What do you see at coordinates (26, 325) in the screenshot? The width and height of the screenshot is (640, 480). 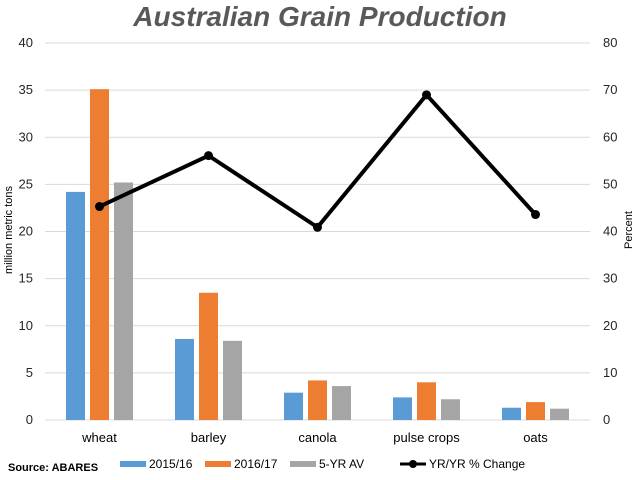 I see `left-tick-label: 10` at bounding box center [26, 325].